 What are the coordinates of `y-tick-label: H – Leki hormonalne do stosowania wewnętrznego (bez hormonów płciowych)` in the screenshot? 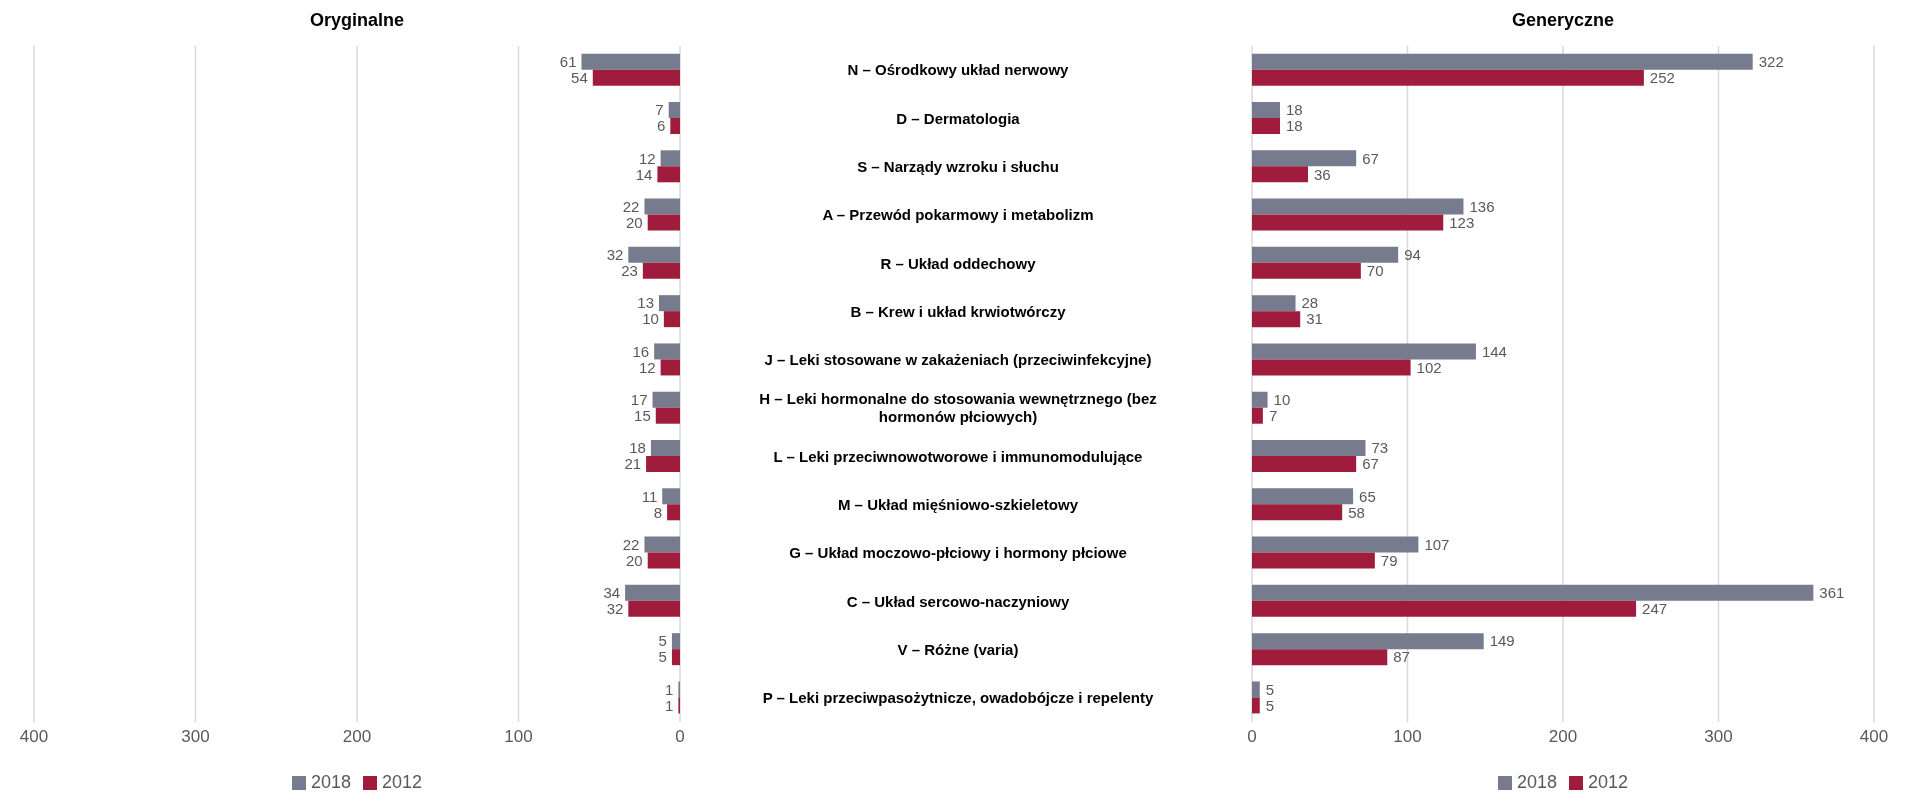 It's located at (958, 408).